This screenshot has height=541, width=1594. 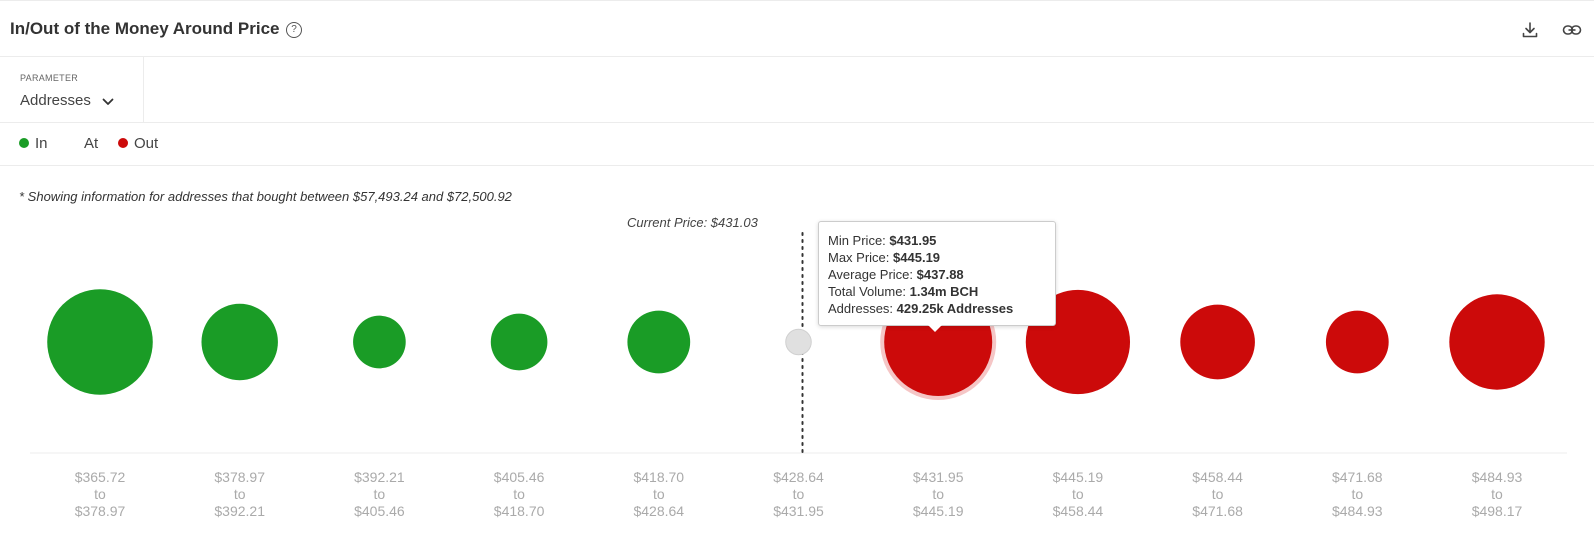 I want to click on tooltip-max-price: Max Price: $445.19, so click(x=884, y=257).